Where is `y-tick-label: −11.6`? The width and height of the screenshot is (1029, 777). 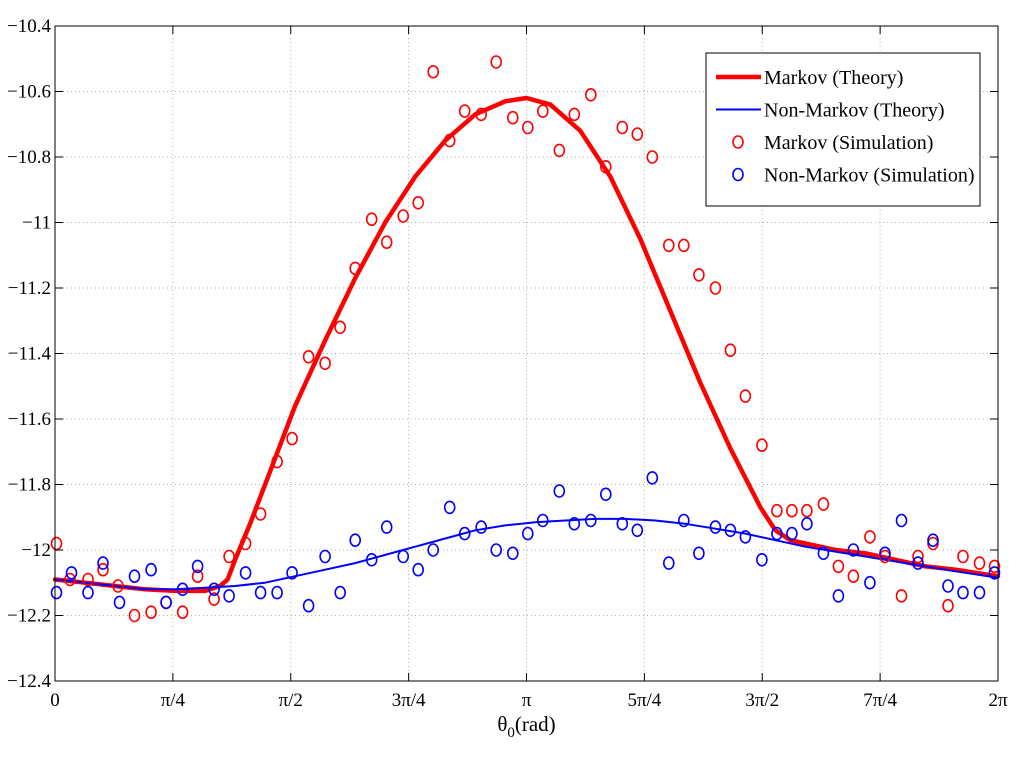
y-tick-label: −11.6 is located at coordinates (29, 419).